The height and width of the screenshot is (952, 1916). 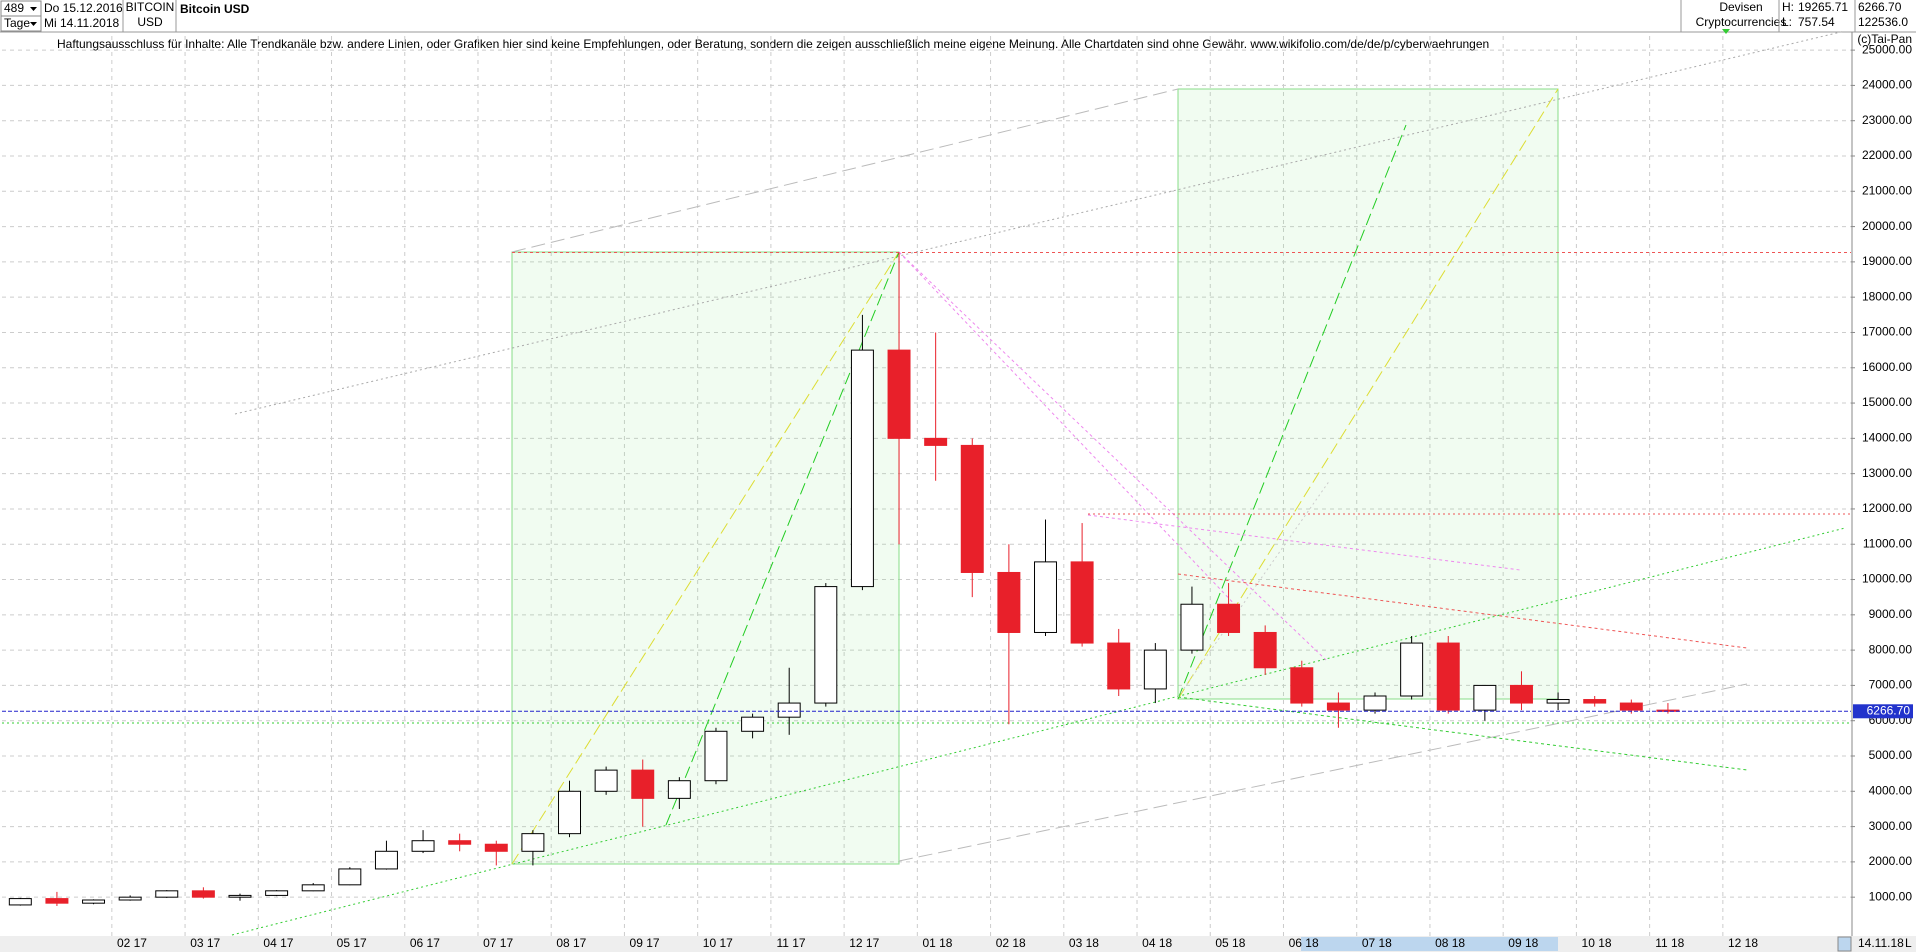 I want to click on symbol: BITCOIN, so click(x=150, y=7).